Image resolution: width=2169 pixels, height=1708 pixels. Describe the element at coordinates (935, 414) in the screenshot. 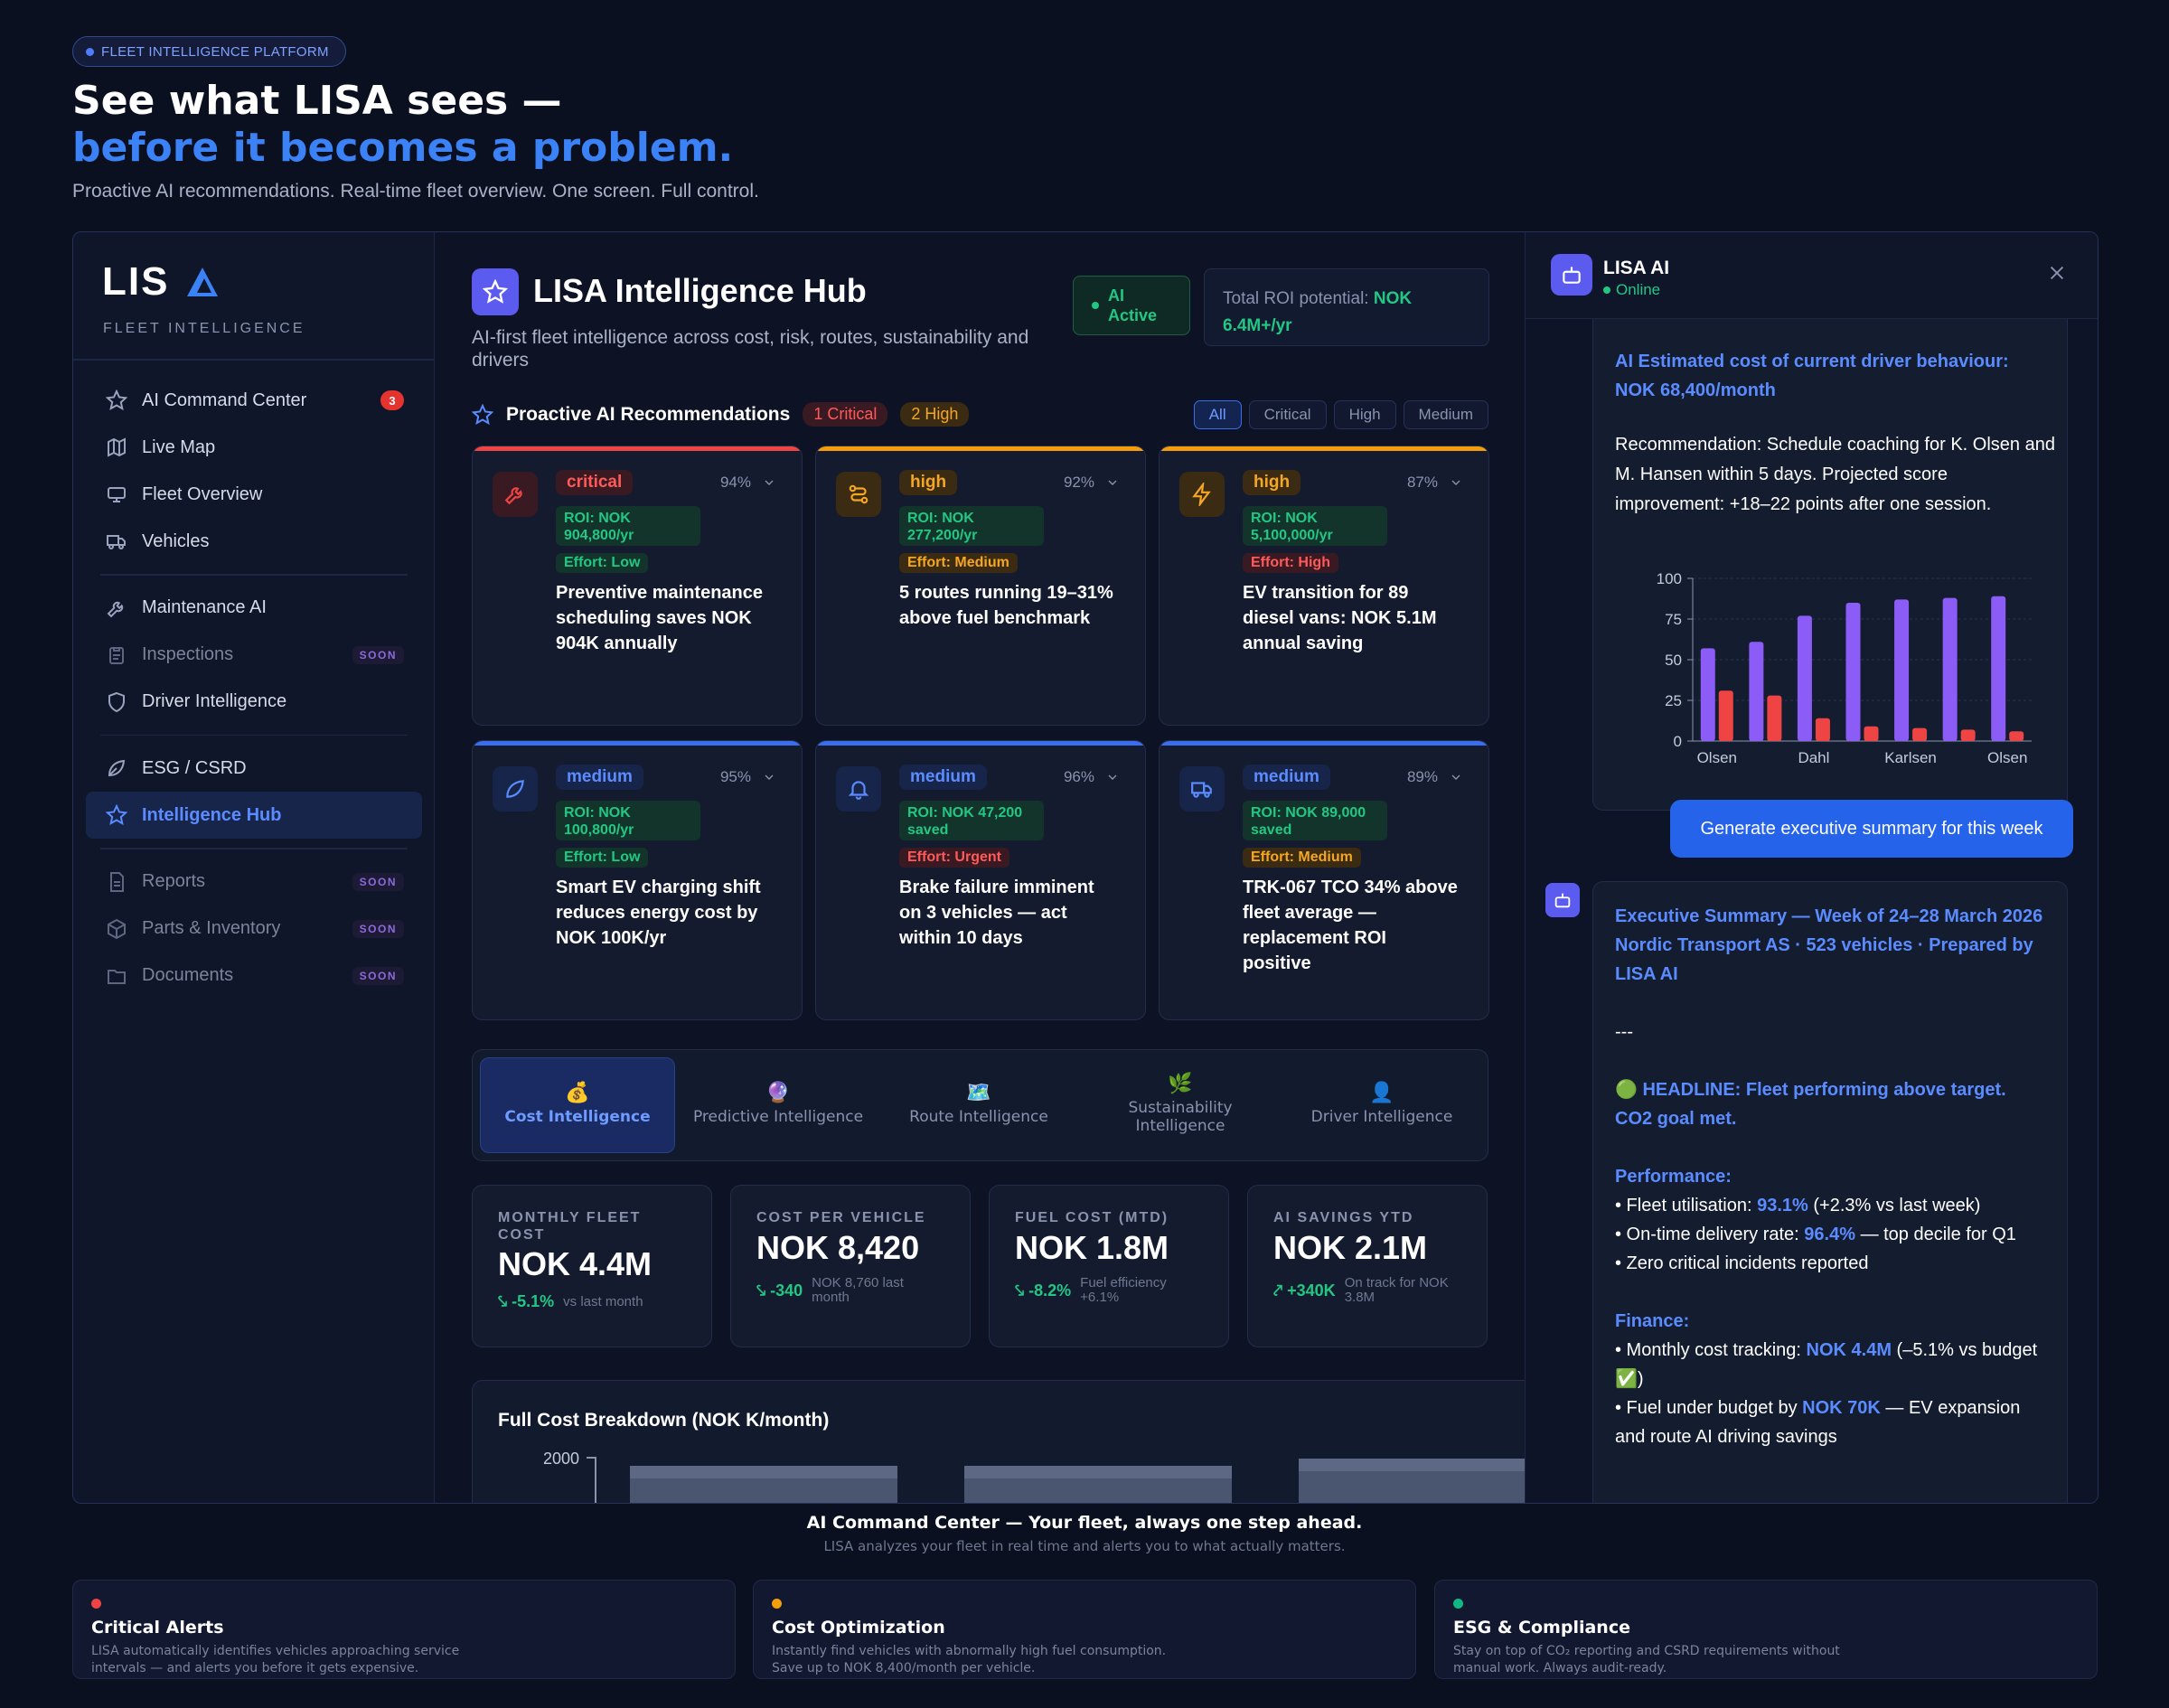

I see `high-count-badge: 2 High` at that location.